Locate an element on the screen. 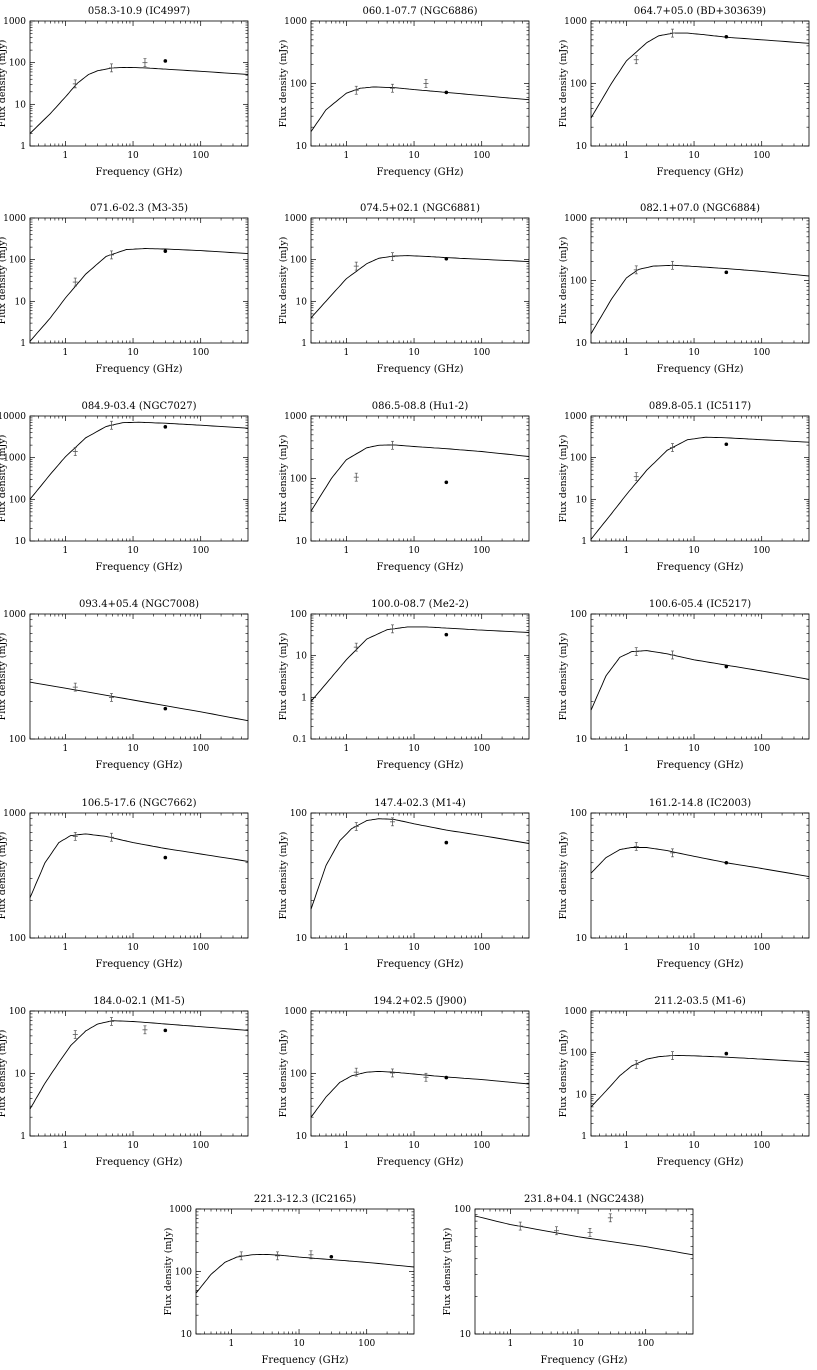  y-tick-label: 10000 is located at coordinates (13, 417).